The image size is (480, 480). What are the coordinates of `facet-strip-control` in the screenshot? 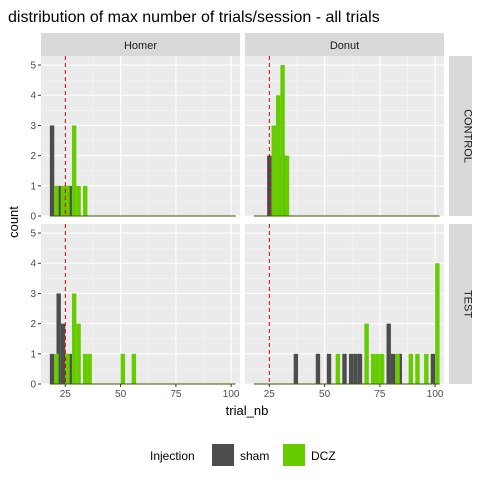 It's located at (460, 136).